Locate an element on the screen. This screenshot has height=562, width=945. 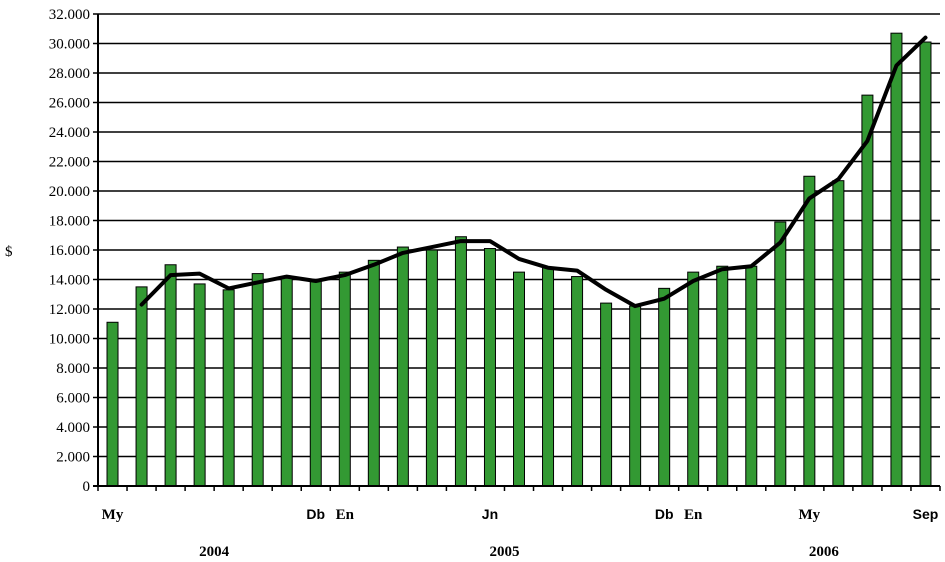
y-tick-label: 8.000 is located at coordinates (73, 369).